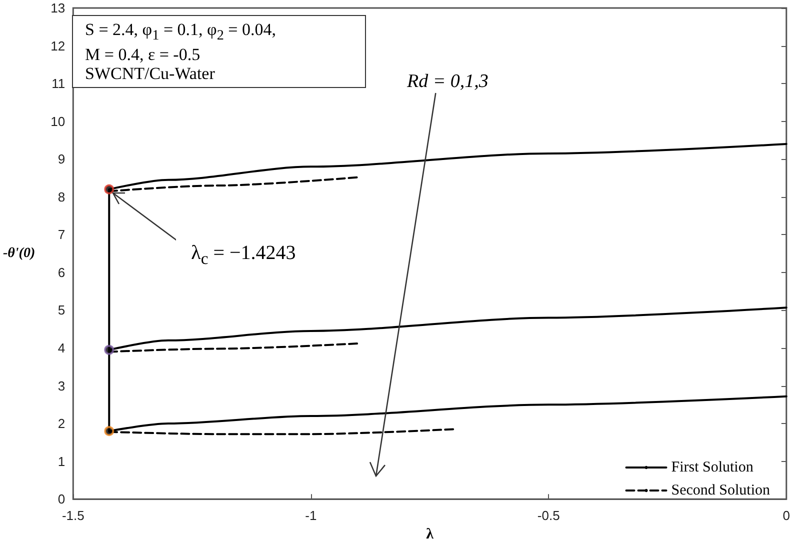  What do you see at coordinates (219, 51) in the screenshot?
I see `note-box: S = 2.4, φ$_{1}$ = 0.1, φ$_{2}$ = 0.04, M = 0.4, ε = -0.5 SWCNT/Cu-Water` at bounding box center [219, 51].